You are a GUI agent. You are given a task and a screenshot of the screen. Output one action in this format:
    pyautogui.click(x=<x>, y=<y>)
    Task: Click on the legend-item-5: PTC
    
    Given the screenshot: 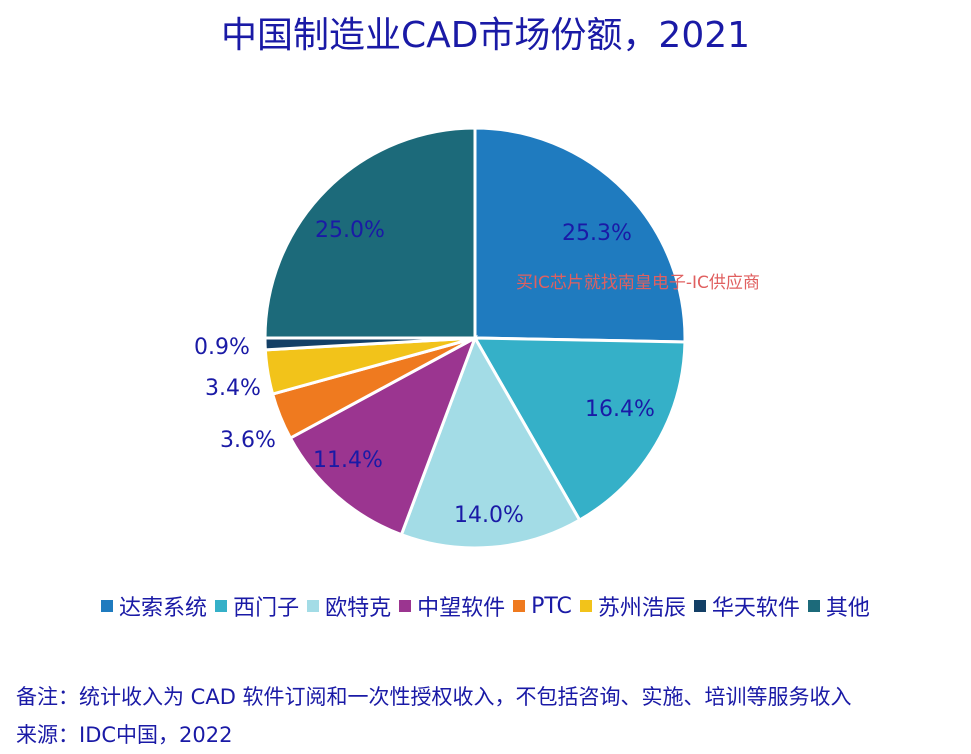 What is the action you would take?
    pyautogui.click(x=542, y=606)
    